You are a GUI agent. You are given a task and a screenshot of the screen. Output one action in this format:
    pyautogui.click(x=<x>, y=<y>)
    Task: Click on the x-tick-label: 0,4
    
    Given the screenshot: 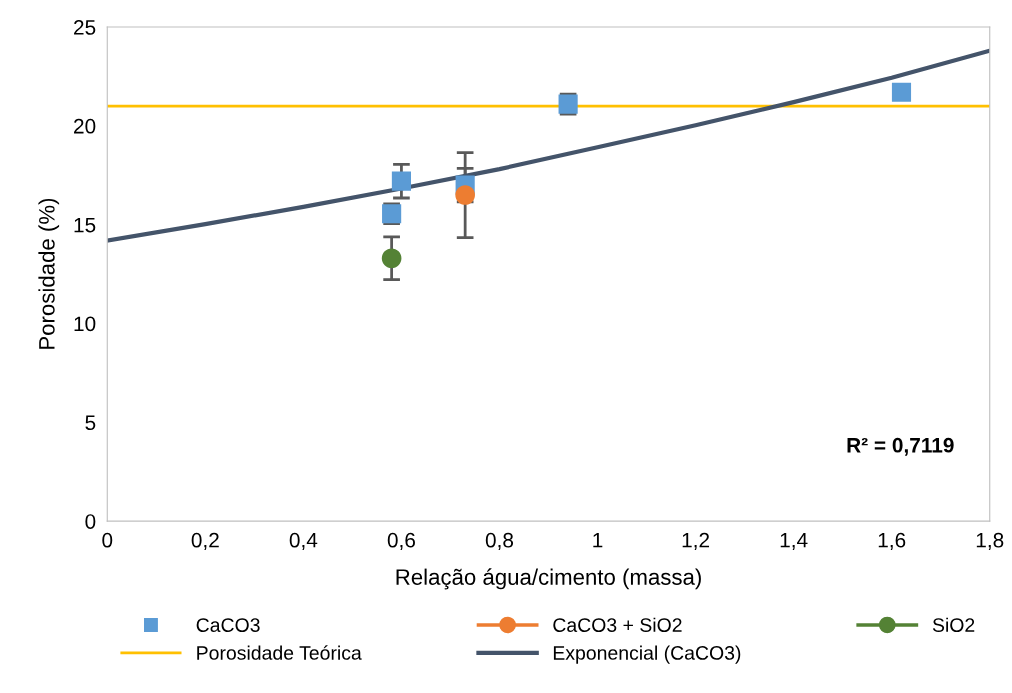 What is the action you would take?
    pyautogui.click(x=303, y=541)
    